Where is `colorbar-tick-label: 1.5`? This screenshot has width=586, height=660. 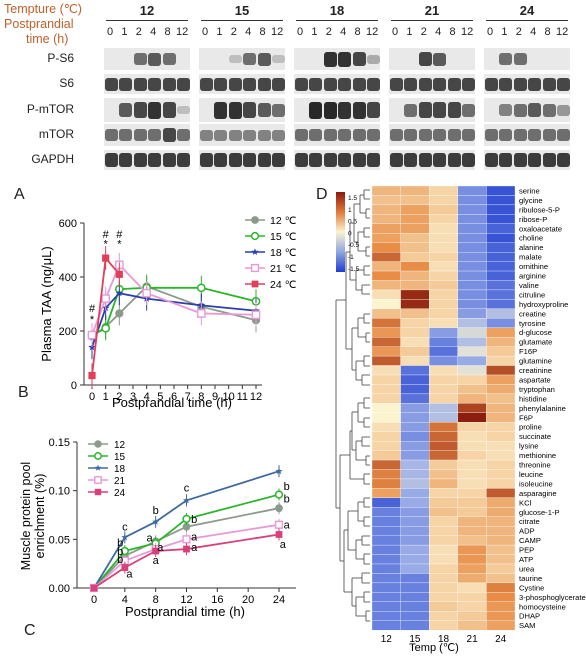 colorbar-tick-label: 1.5 is located at coordinates (352, 198).